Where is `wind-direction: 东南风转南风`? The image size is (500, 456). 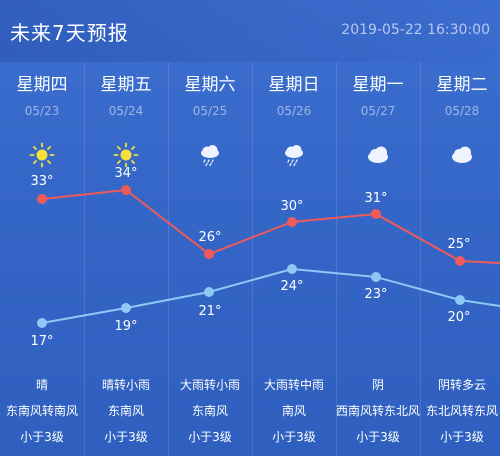 wind-direction: 东南风转南风 is located at coordinates (41, 411).